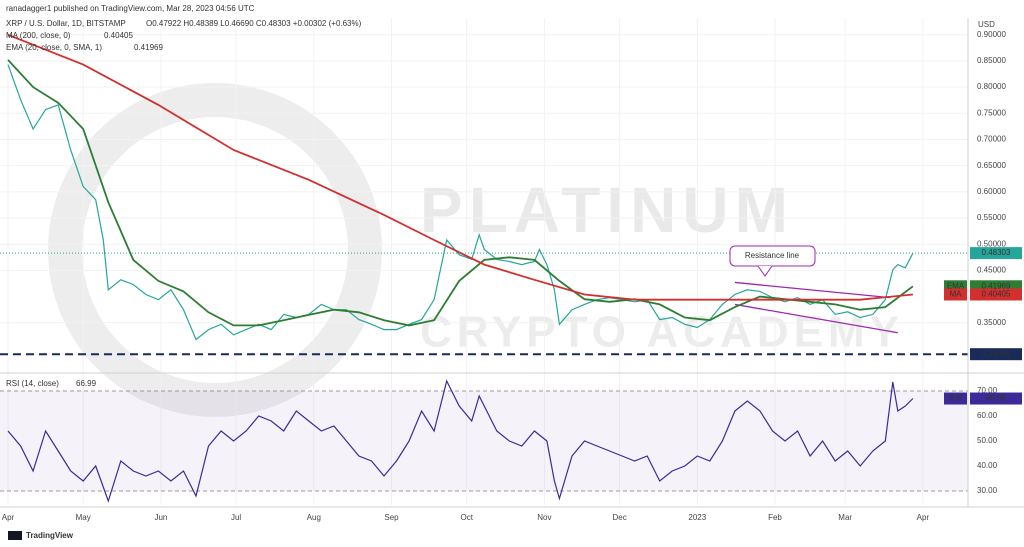 The height and width of the screenshot is (547, 1024). What do you see at coordinates (845, 517) in the screenshot?
I see `x-tick-label: Mar` at bounding box center [845, 517].